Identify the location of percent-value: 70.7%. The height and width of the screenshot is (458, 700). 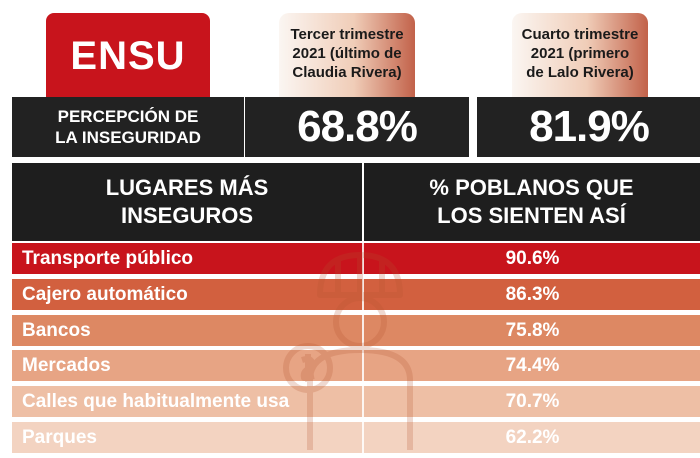
(532, 402).